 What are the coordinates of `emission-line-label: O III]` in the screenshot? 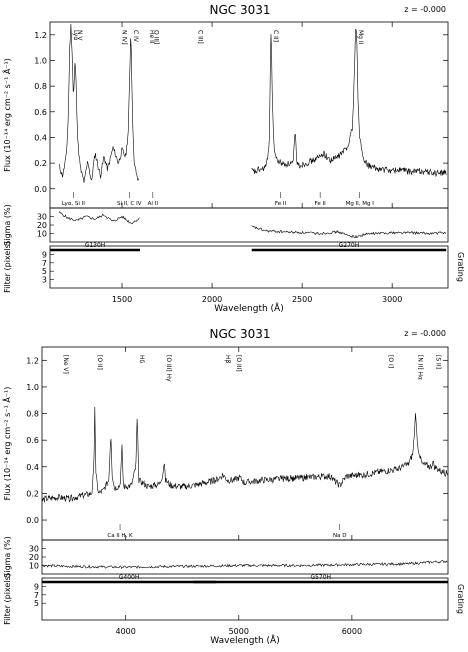 It's located at (156, 37).